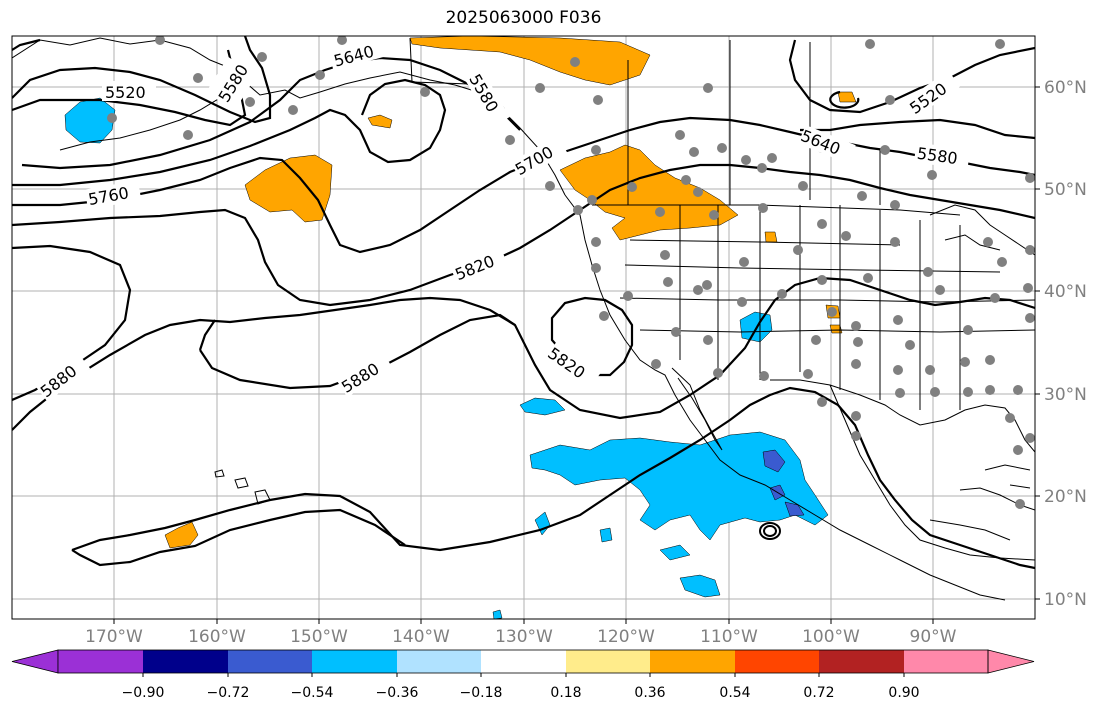 This screenshot has width=1105, height=712. Describe the element at coordinates (1065, 600) in the screenshot. I see `lat-label: 10°N` at that location.